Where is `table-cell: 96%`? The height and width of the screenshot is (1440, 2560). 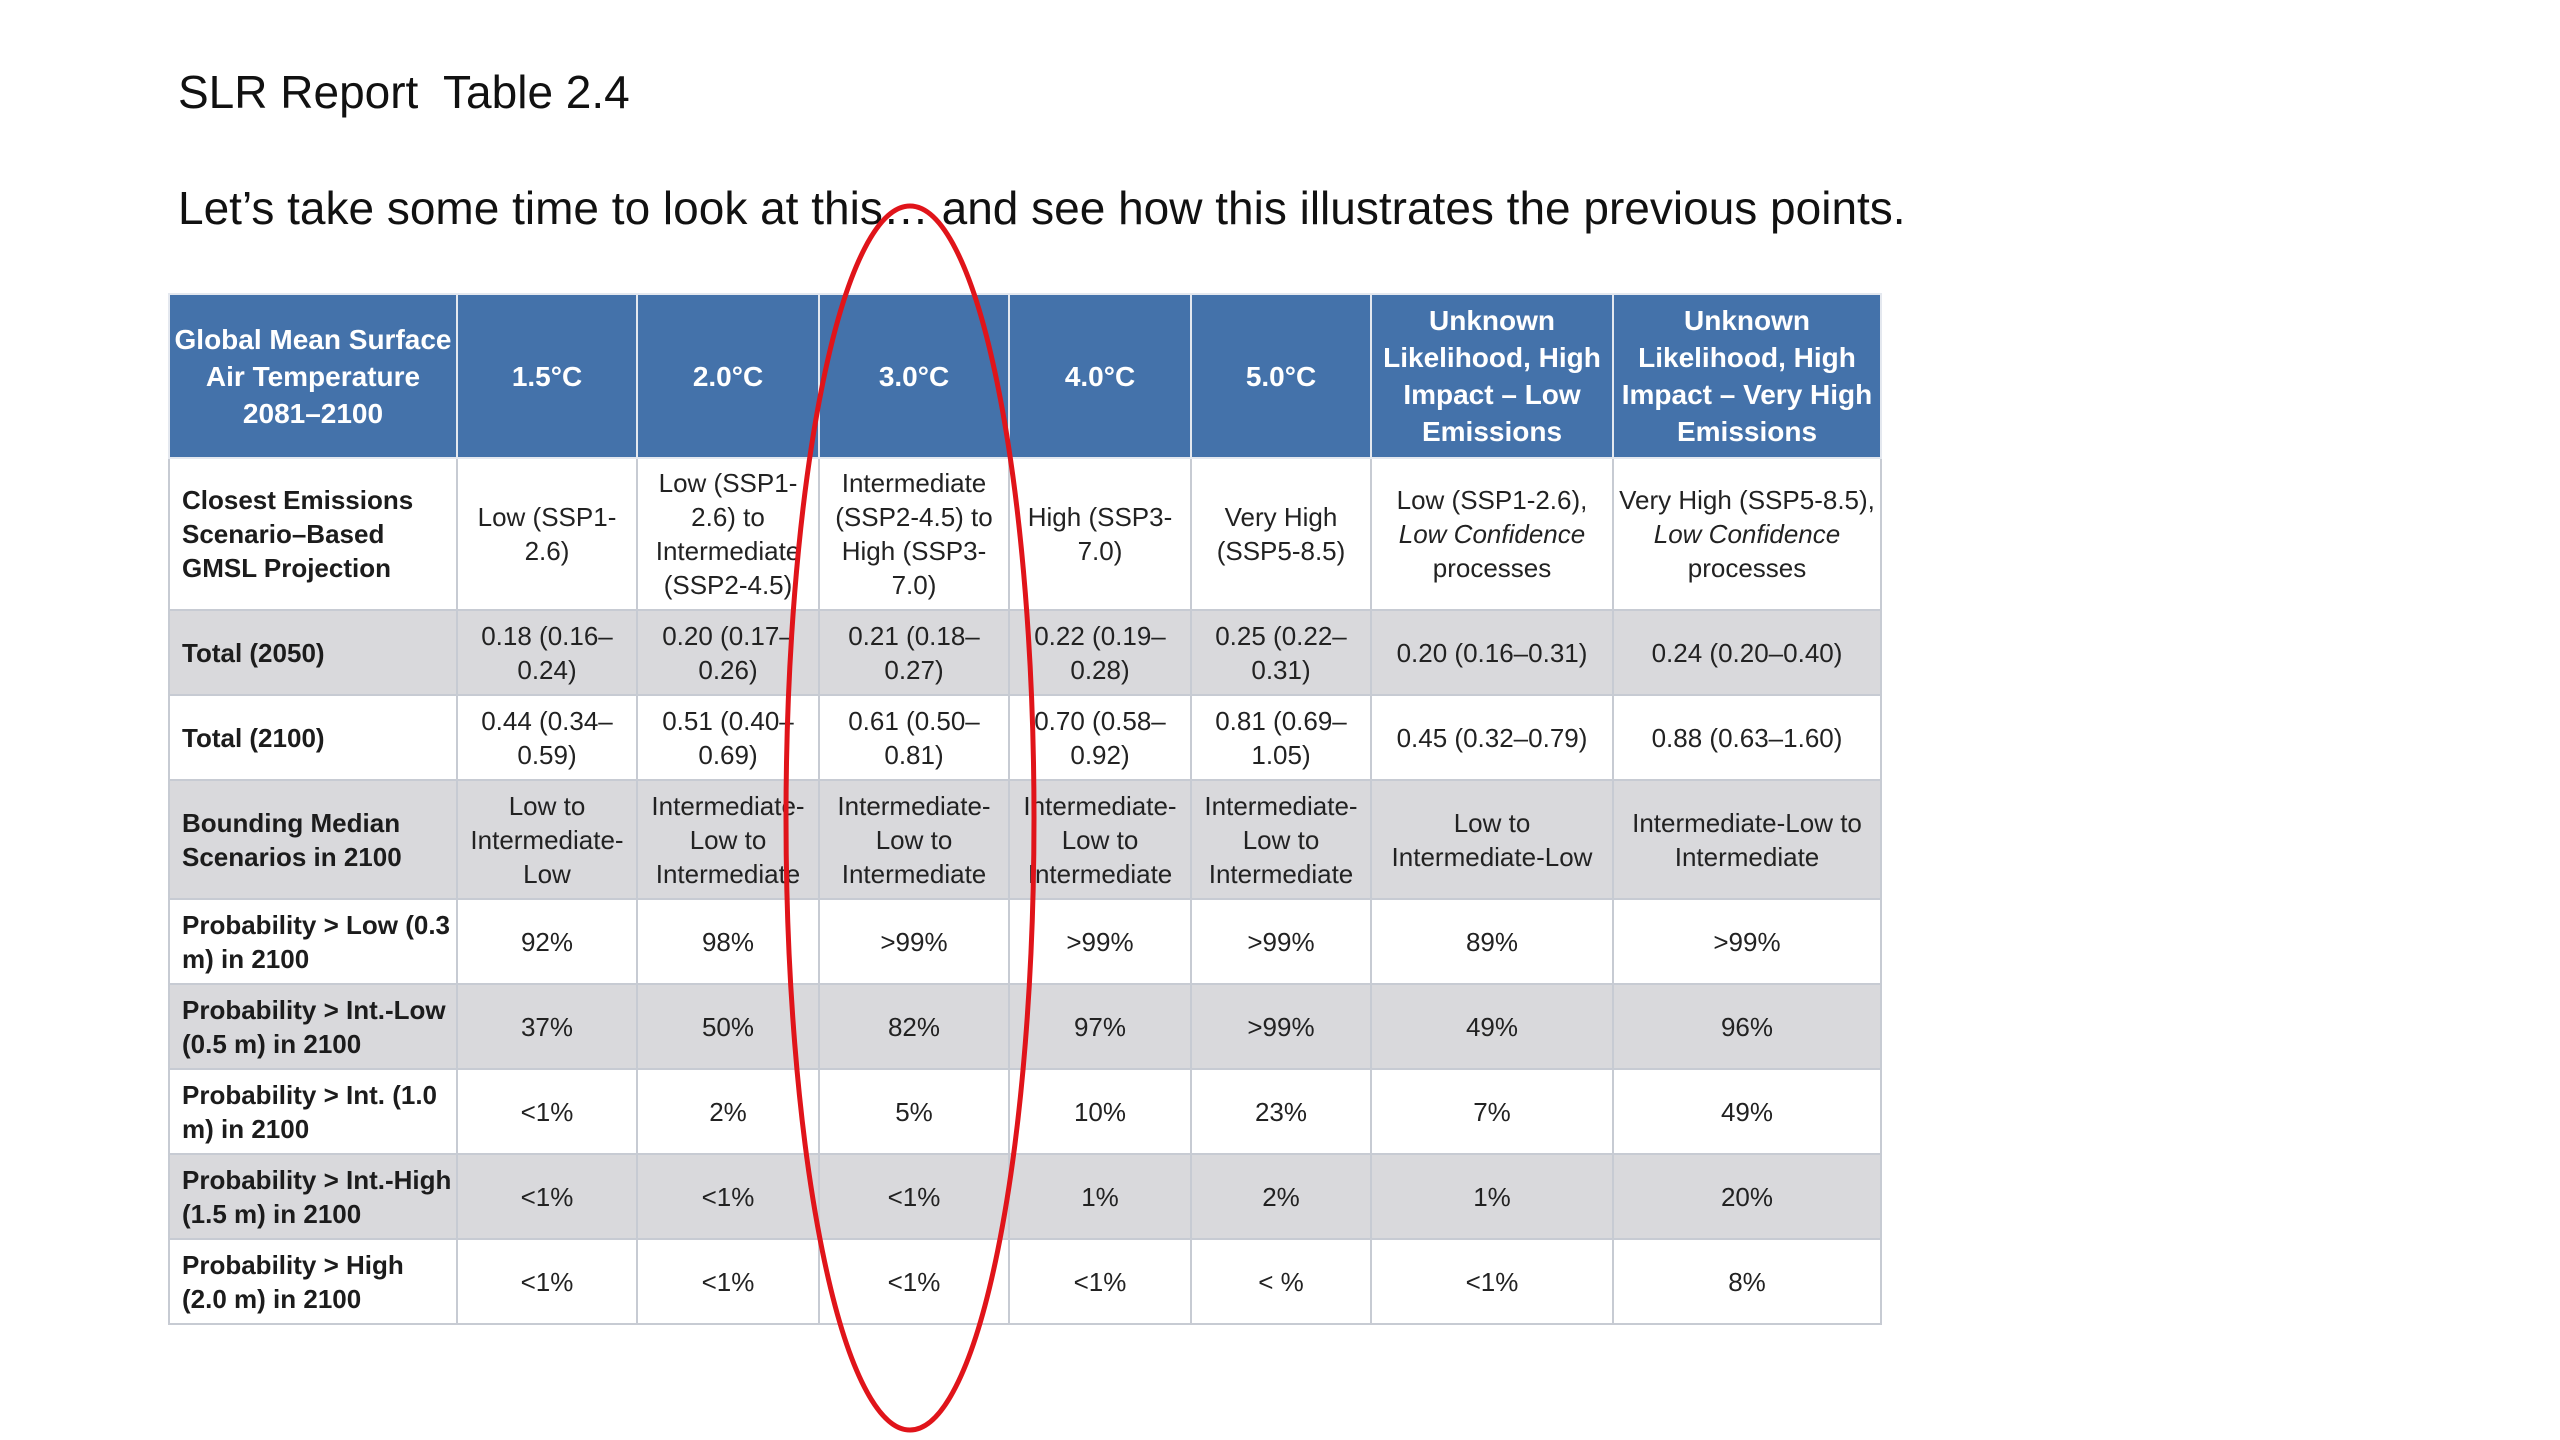
table-cell: 96% is located at coordinates (1747, 1026).